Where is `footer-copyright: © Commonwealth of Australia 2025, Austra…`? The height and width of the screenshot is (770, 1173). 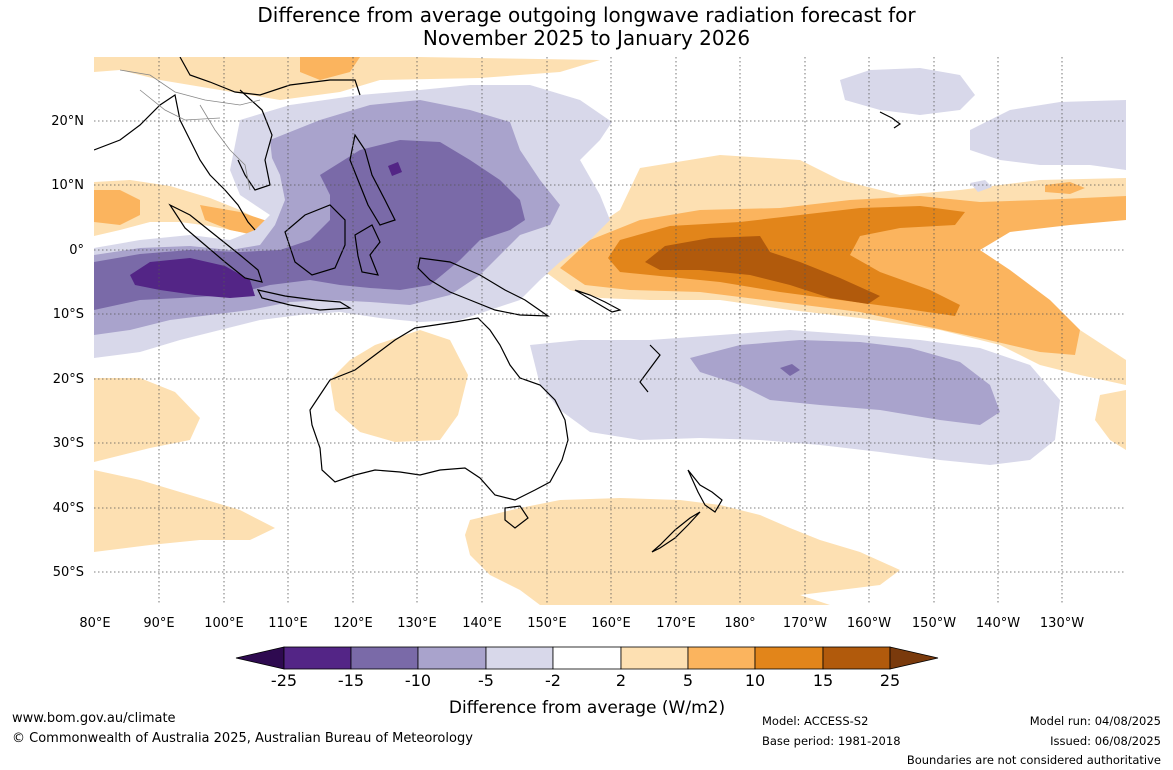 footer-copyright: © Commonwealth of Australia 2025, Austra… is located at coordinates (242, 738).